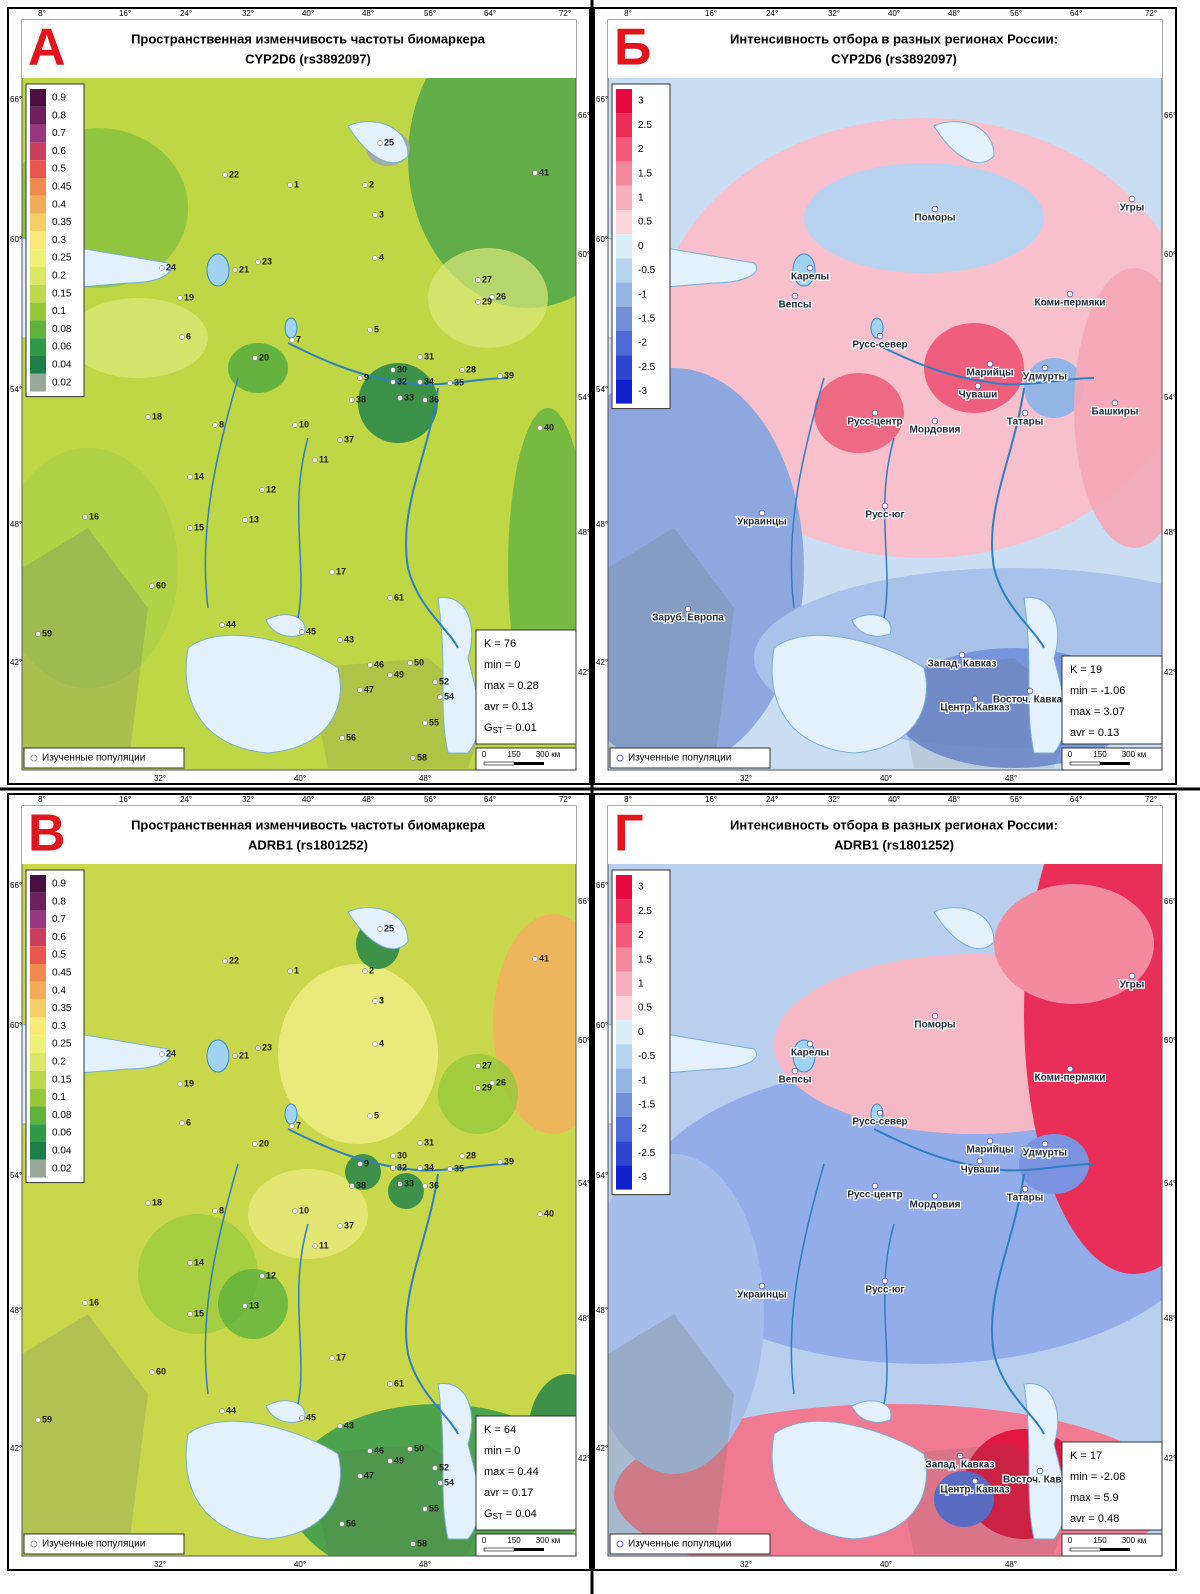  I want to click on legend-label: -3, so click(642, 1177).